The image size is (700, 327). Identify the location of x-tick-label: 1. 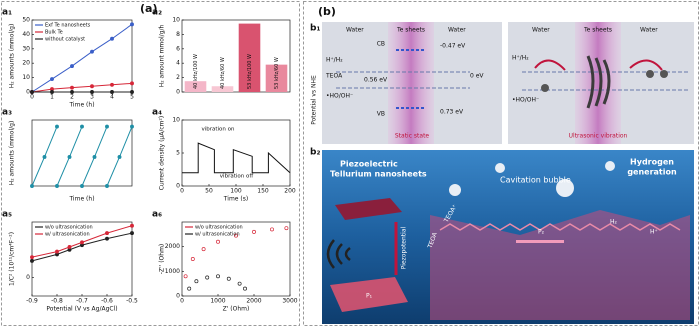
(52, 97).